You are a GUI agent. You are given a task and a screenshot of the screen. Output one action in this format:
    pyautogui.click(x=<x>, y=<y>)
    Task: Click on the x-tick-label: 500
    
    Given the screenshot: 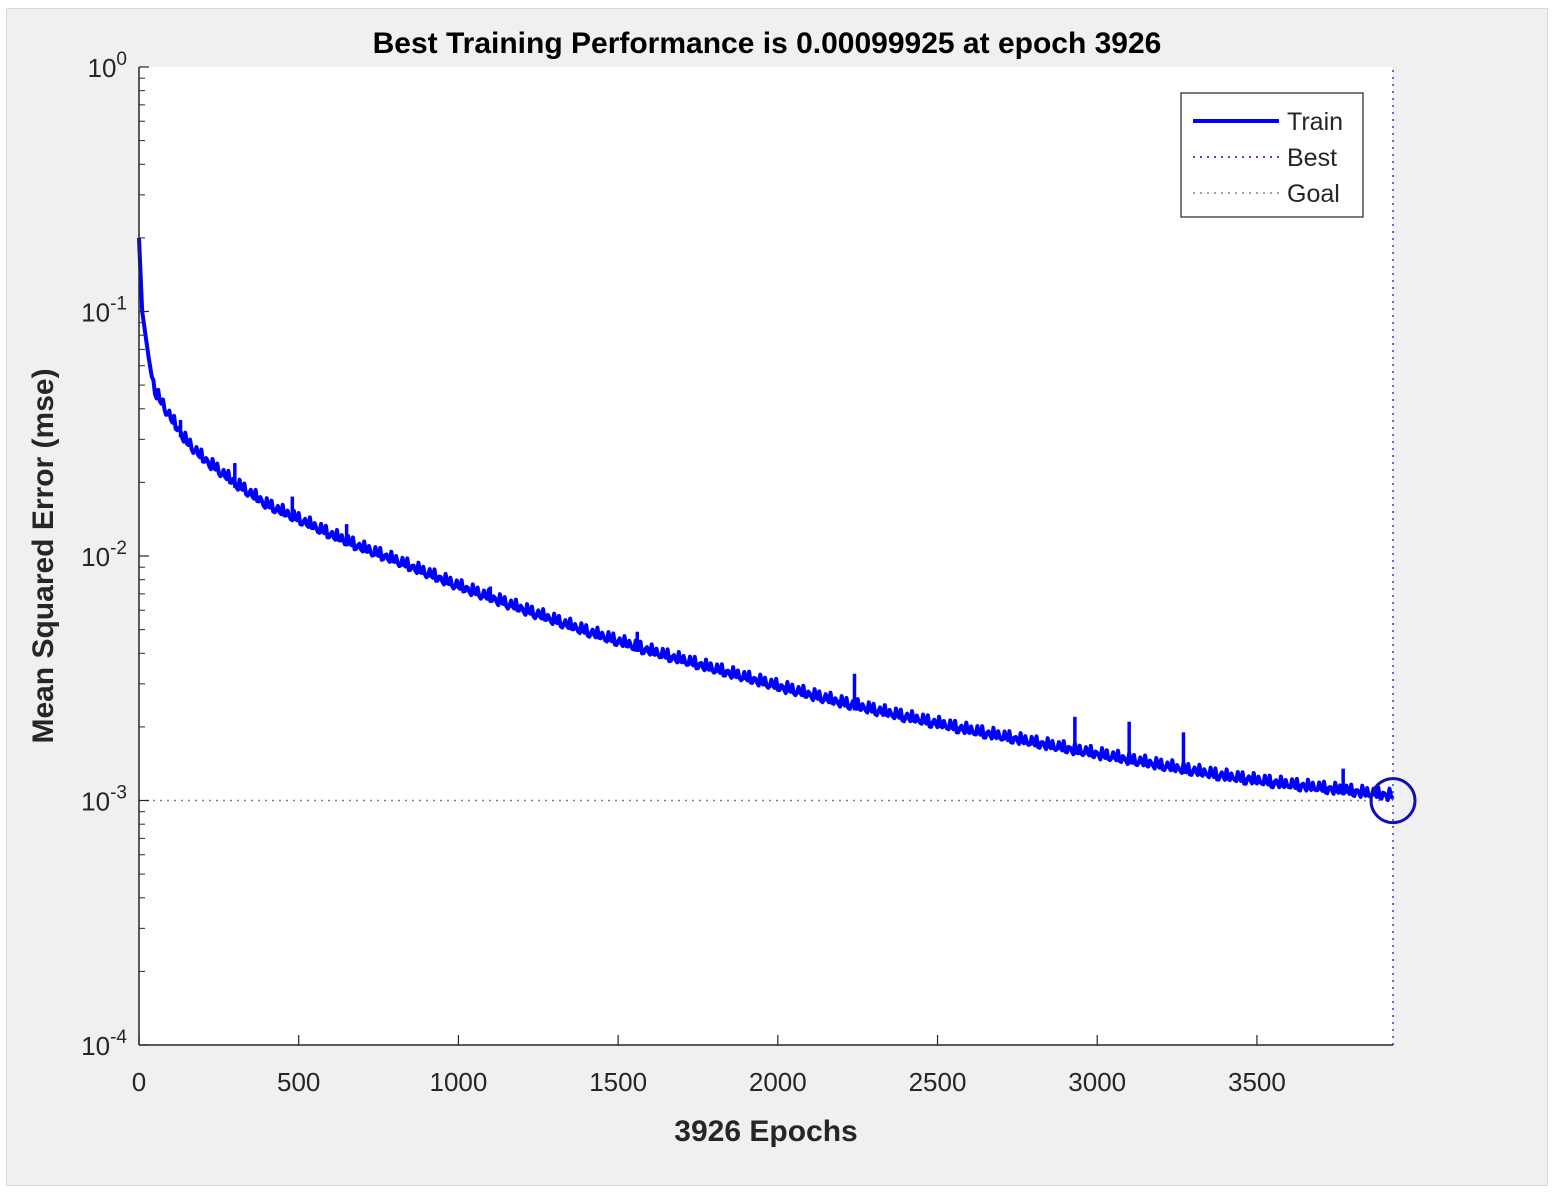 What is the action you would take?
    pyautogui.click(x=298, y=1082)
    